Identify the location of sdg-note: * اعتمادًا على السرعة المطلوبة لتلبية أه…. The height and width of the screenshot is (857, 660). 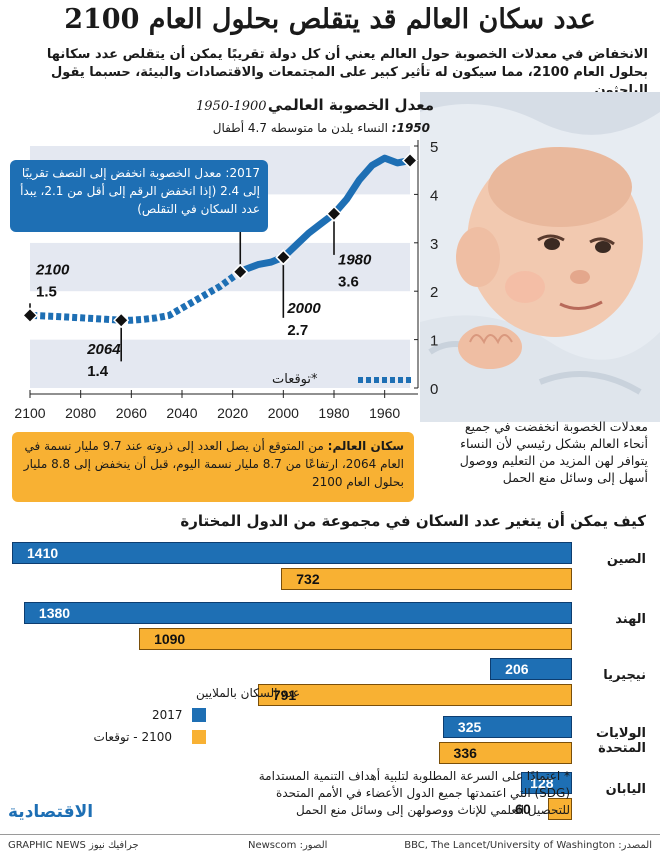
(414, 793).